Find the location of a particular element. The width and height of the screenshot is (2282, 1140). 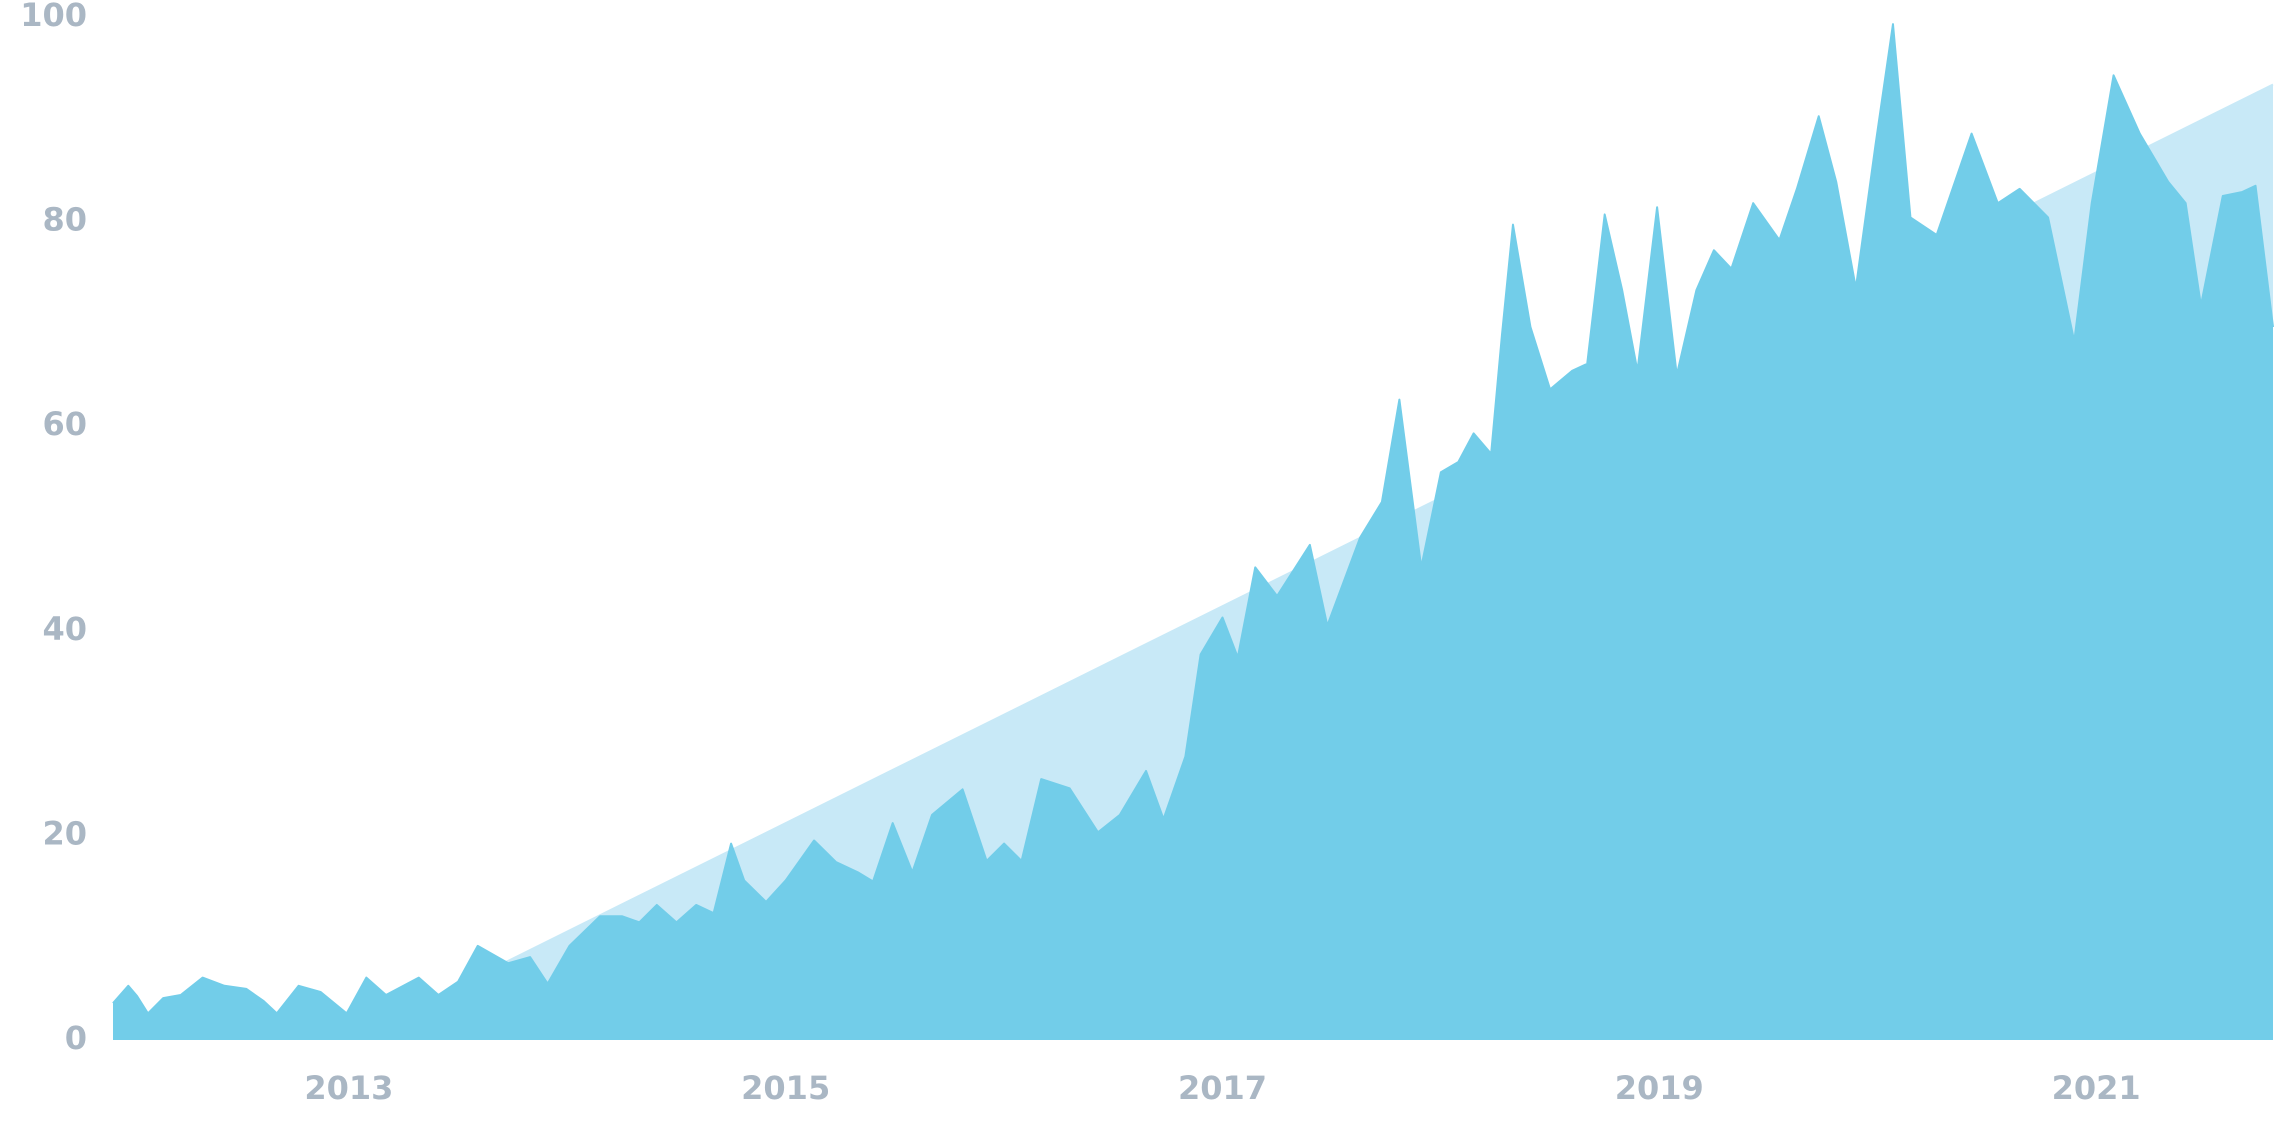

y-tick-label: 80 is located at coordinates (64, 220).